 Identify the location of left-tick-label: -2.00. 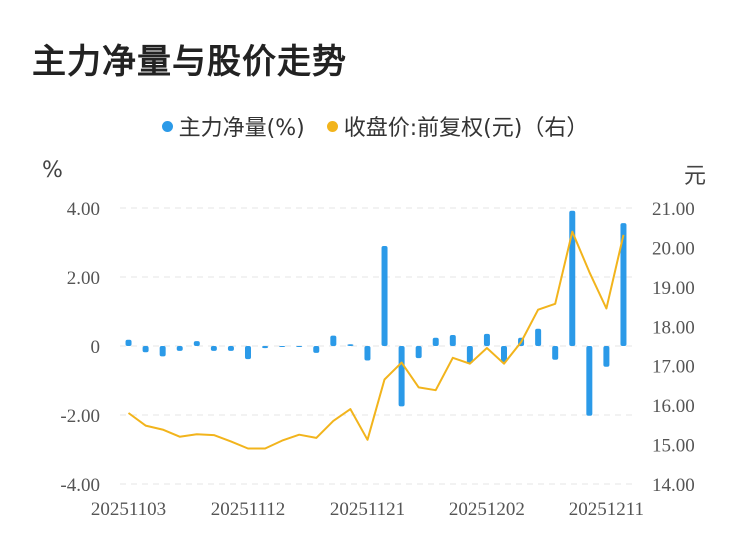
(80, 416).